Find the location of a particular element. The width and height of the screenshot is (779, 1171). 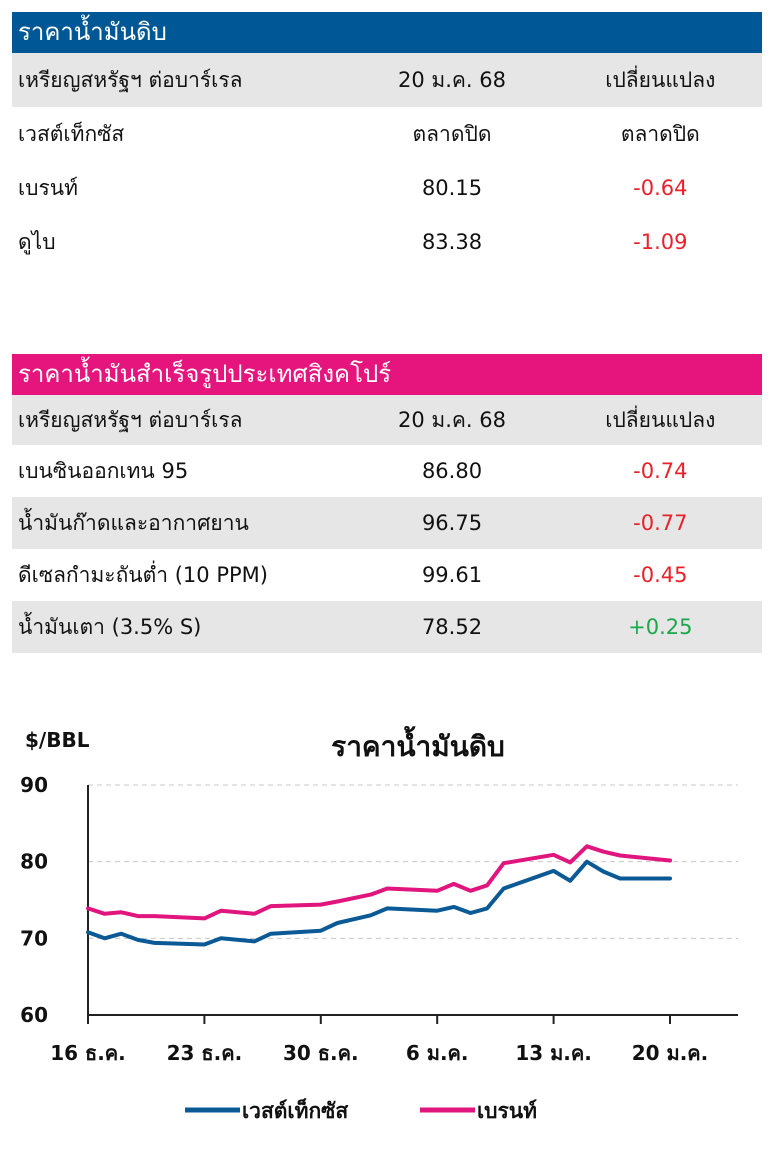

jet-kerosene-change: -0.77 is located at coordinates (660, 523).